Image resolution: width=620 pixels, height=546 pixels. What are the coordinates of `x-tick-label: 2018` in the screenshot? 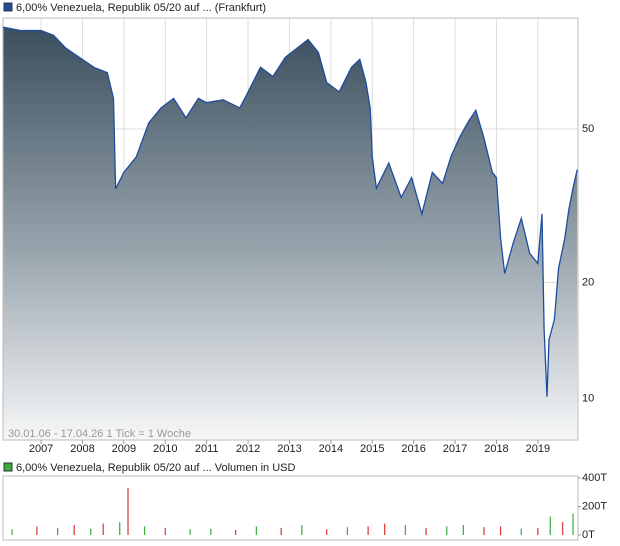 It's located at (496, 449).